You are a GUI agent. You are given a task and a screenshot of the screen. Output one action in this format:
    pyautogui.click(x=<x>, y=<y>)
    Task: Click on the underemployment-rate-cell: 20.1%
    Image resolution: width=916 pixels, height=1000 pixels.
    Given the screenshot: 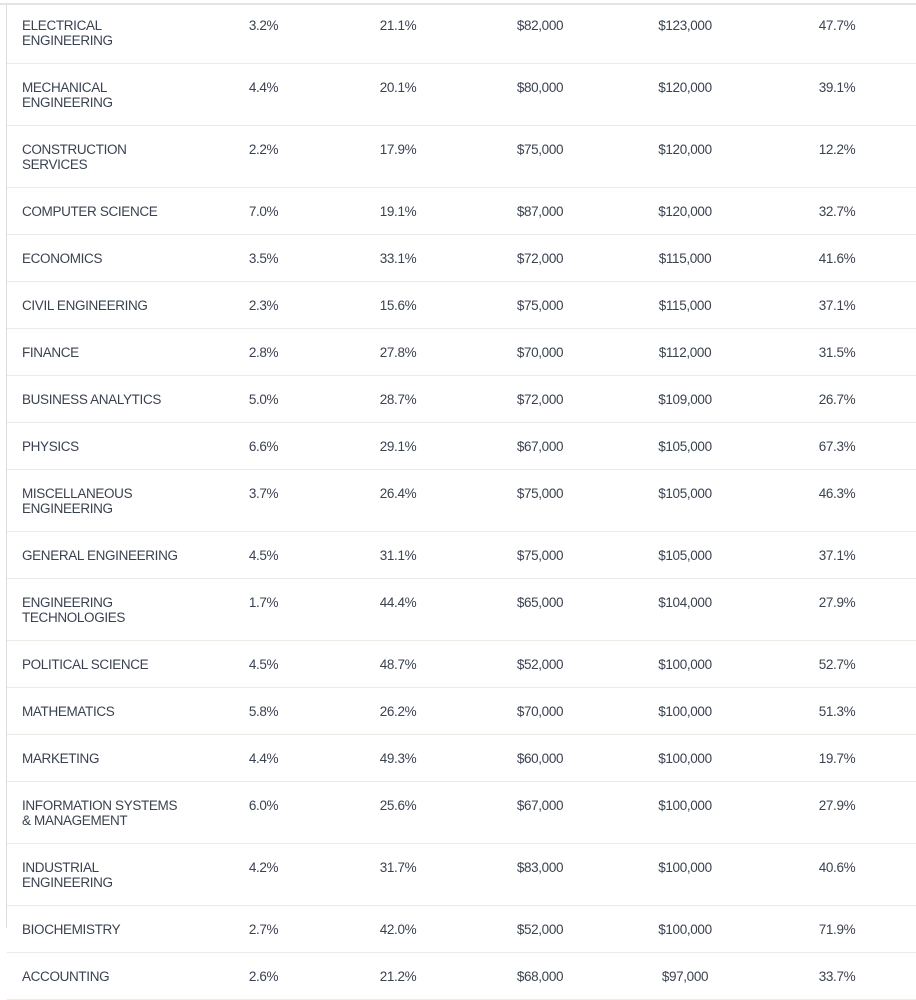 What is the action you would take?
    pyautogui.click(x=398, y=94)
    